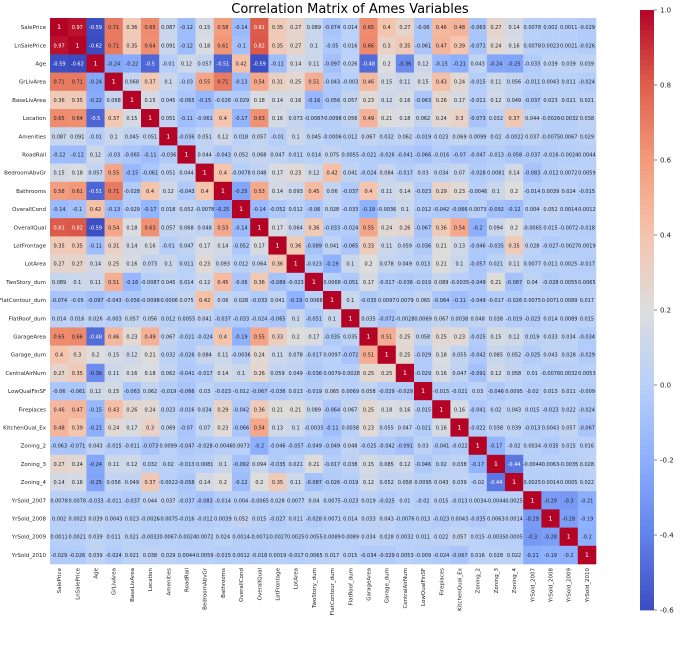 Image resolution: width=700 pixels, height=671 pixels. Describe the element at coordinates (550, 247) in the screenshot. I see `heatmap-cell-value: -0.027` at that location.